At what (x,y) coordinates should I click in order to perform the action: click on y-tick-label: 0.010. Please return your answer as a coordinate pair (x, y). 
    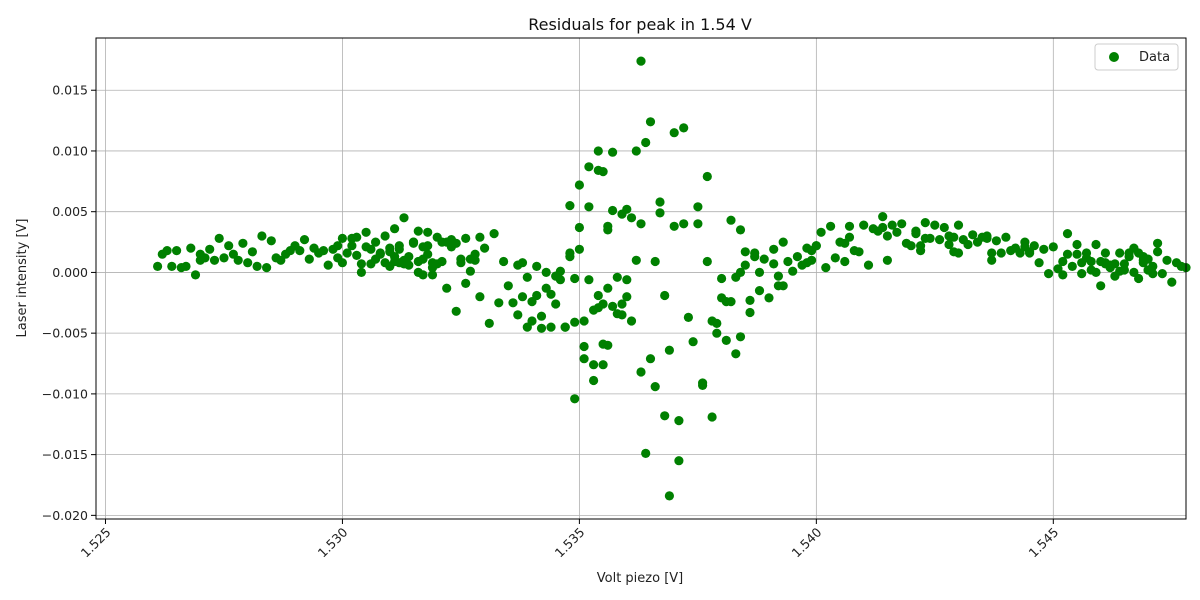
    Looking at the image, I should click on (70, 150).